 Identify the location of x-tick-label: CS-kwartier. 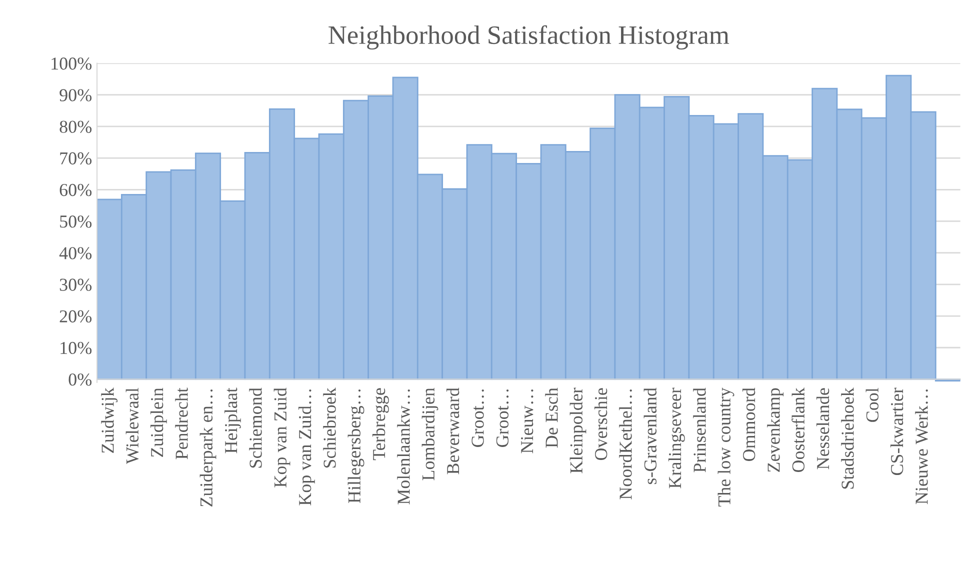
(897, 432).